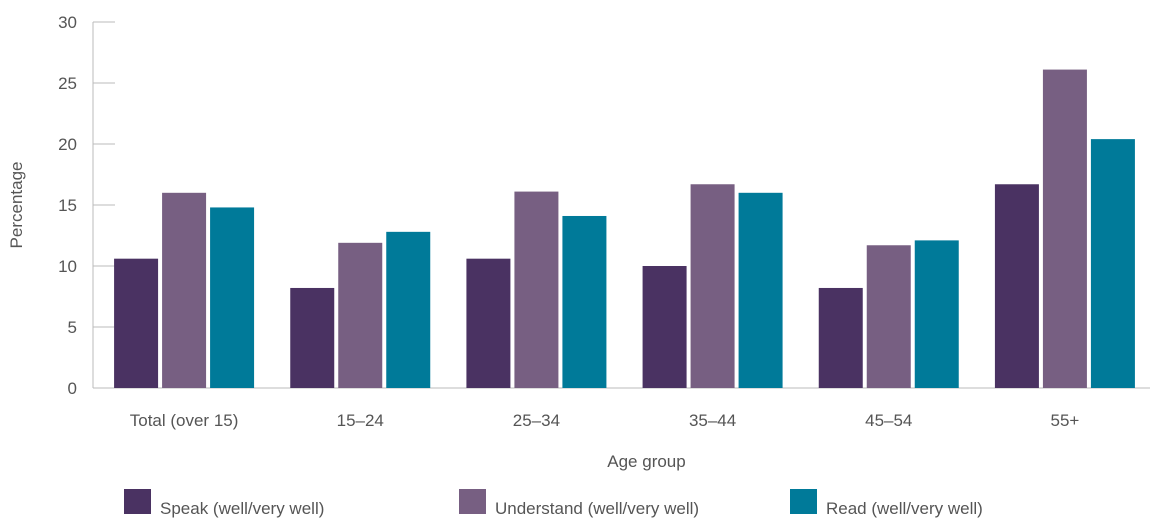 This screenshot has height=530, width=1152. What do you see at coordinates (67, 144) in the screenshot?
I see `y-tick-label: 20` at bounding box center [67, 144].